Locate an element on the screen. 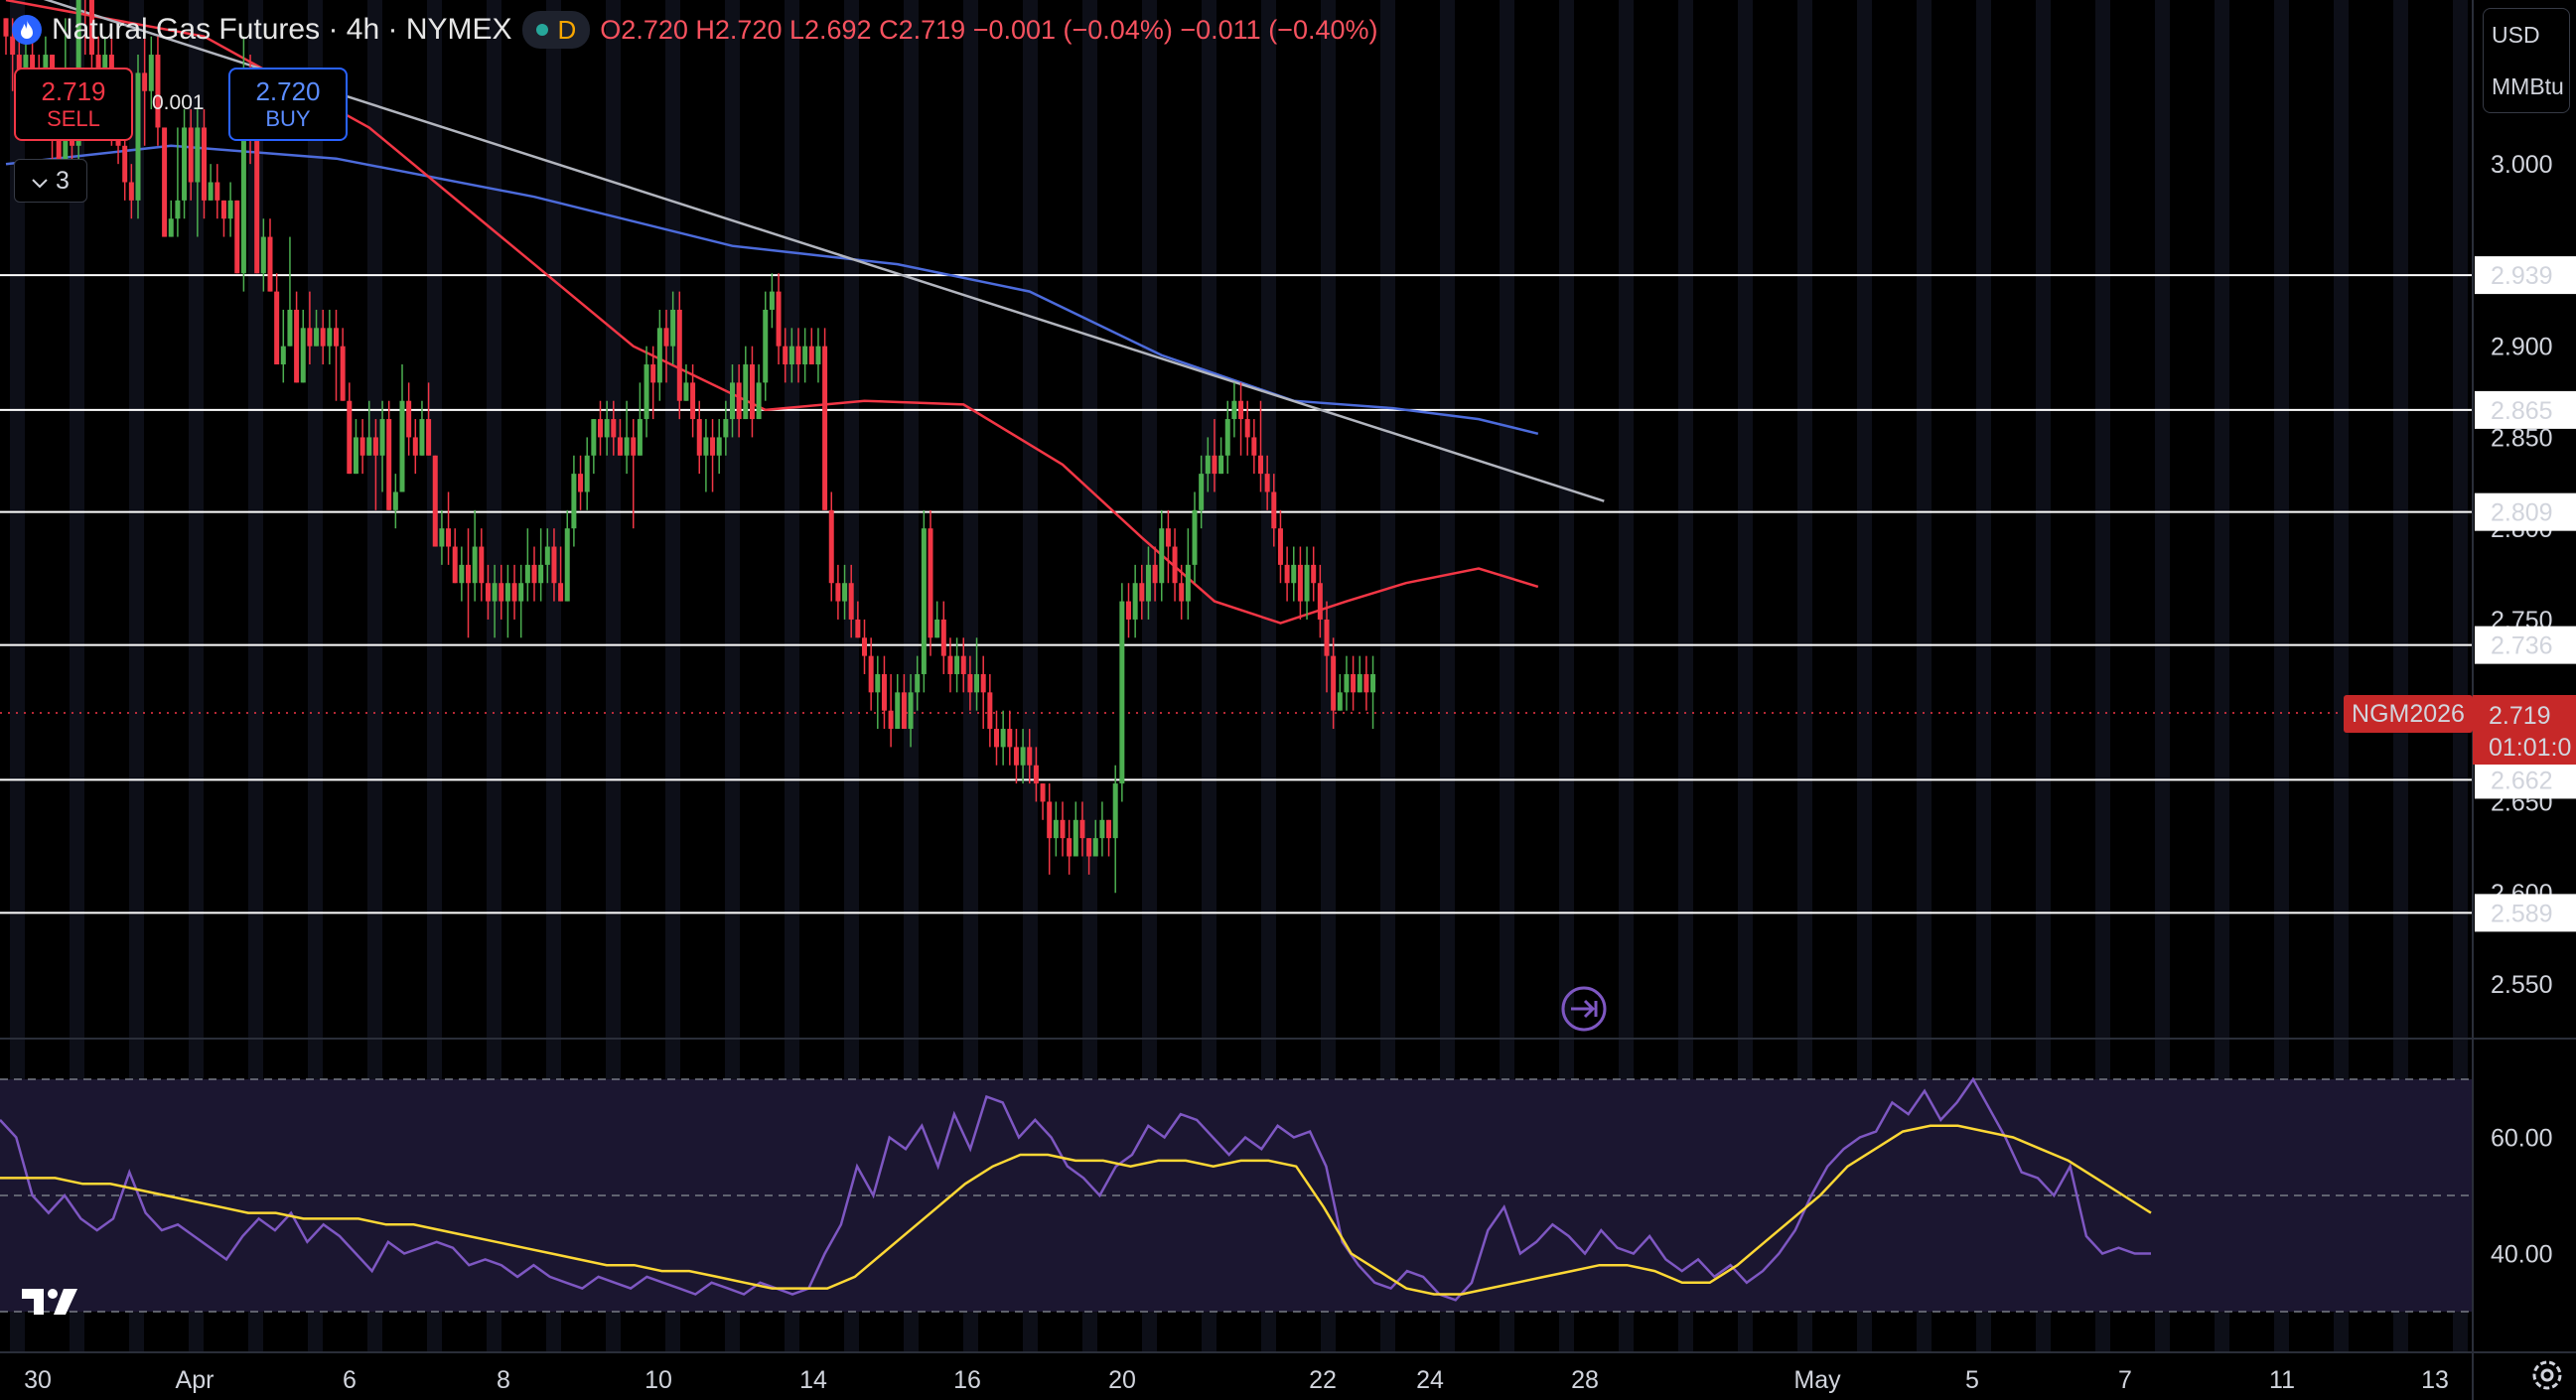 The height and width of the screenshot is (1400, 2576). indicators-toggle-button: 3 is located at coordinates (50, 181).